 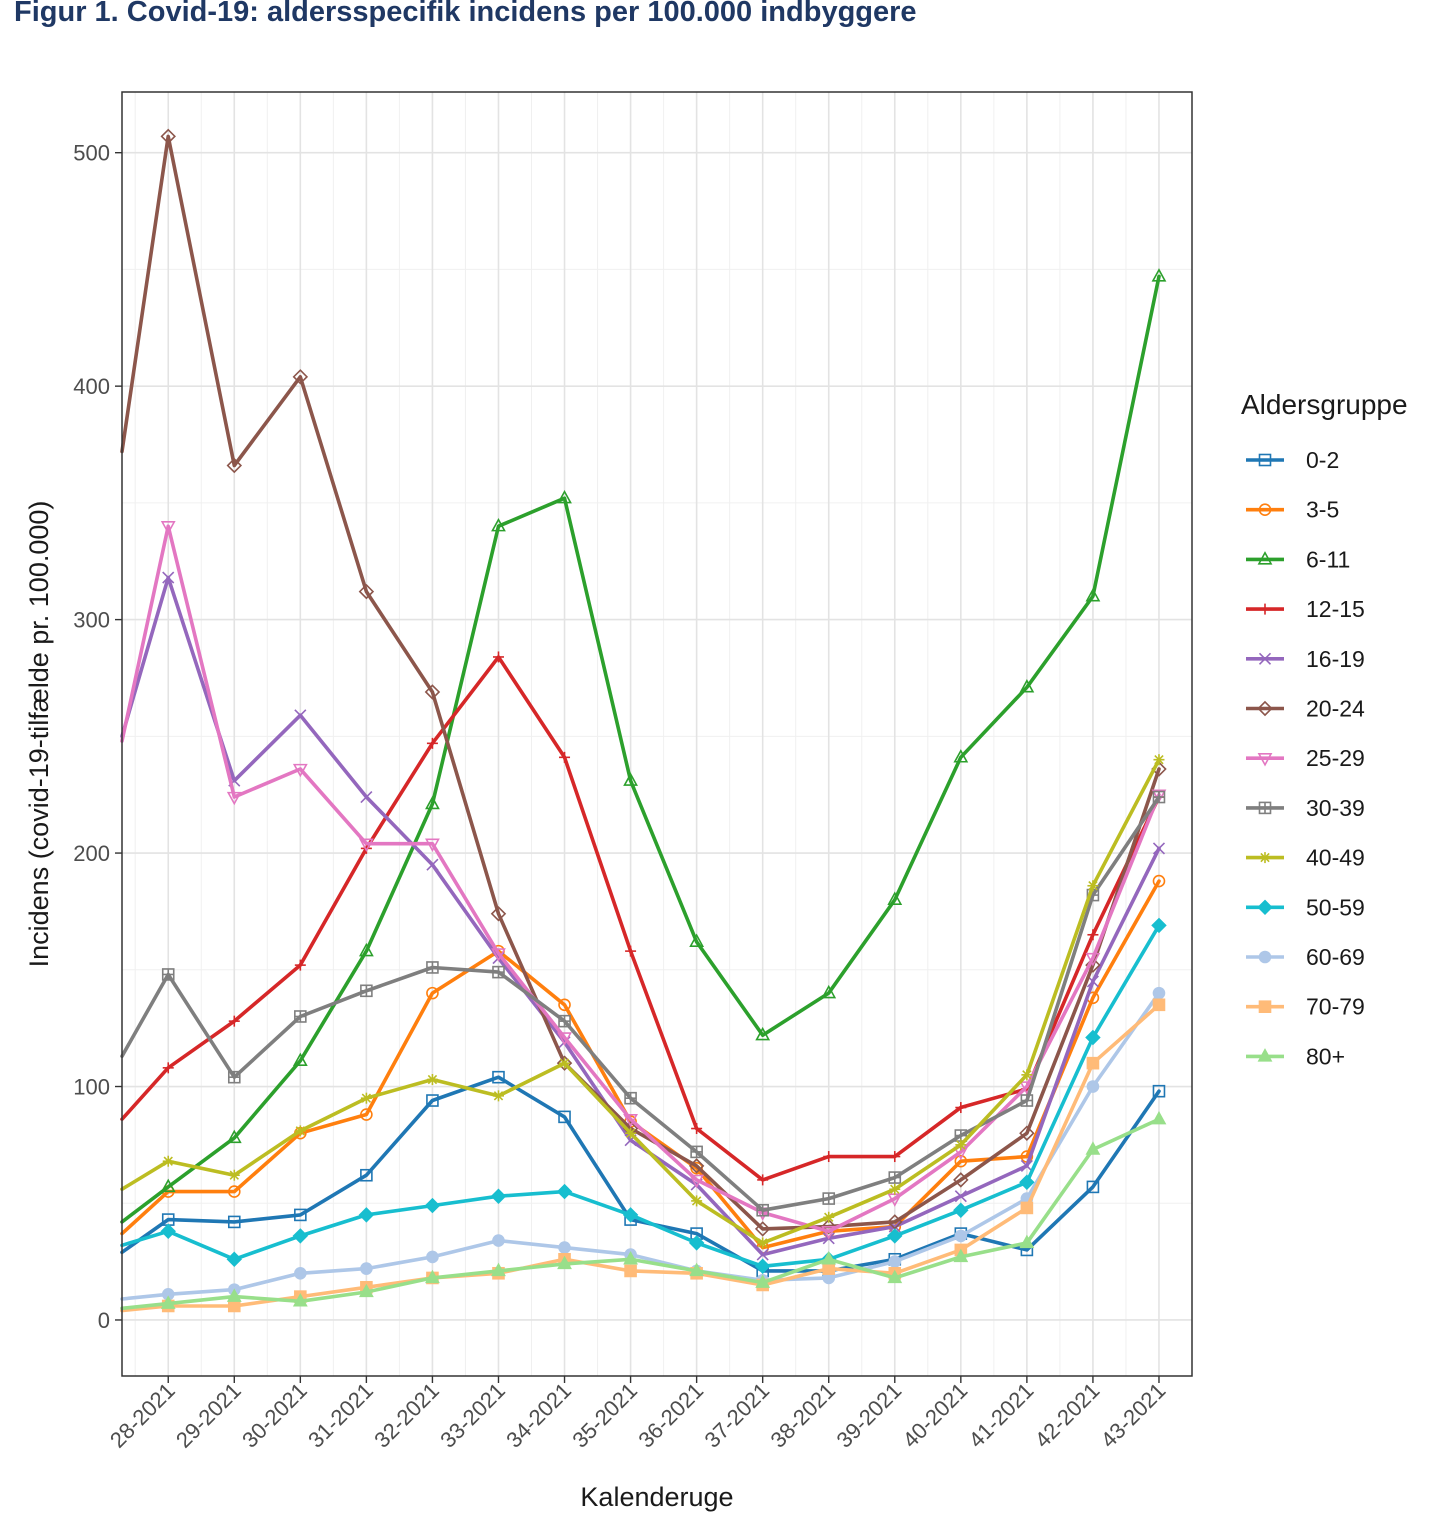 What do you see at coordinates (1305, 907) in the screenshot?
I see `legend-item: 50-59` at bounding box center [1305, 907].